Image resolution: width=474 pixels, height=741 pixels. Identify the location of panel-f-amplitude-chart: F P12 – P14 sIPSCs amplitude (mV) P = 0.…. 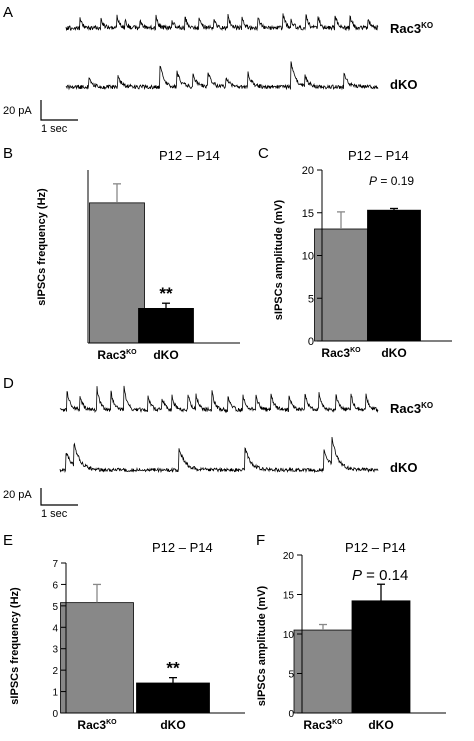
(351, 632).